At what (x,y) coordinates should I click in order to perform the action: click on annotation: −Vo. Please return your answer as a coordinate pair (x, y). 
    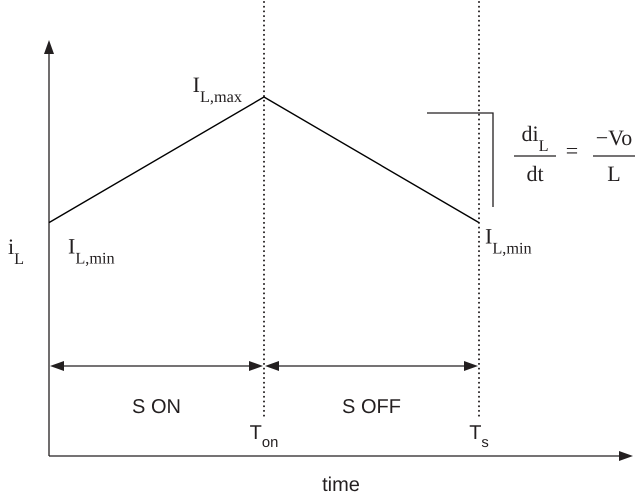
    Looking at the image, I should click on (614, 137).